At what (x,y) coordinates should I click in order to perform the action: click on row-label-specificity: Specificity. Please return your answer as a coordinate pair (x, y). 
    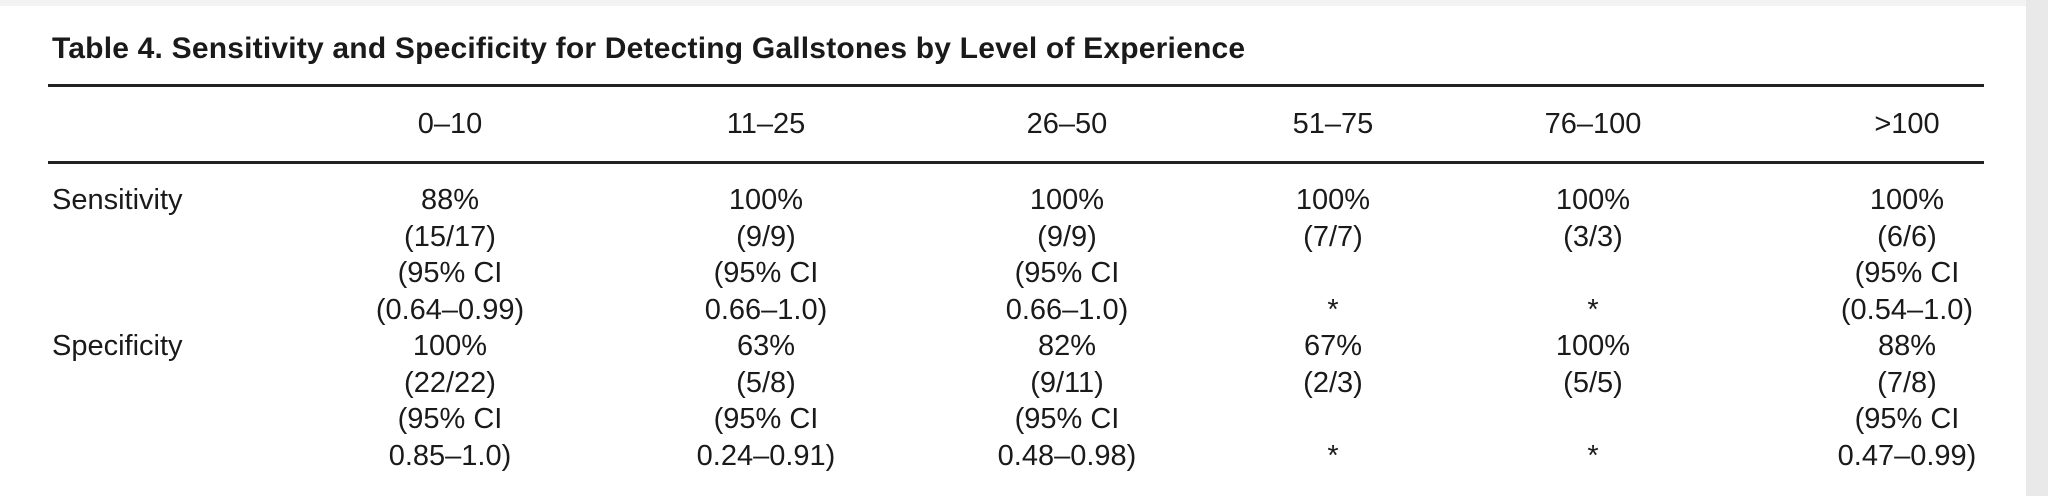
    Looking at the image, I should click on (117, 346).